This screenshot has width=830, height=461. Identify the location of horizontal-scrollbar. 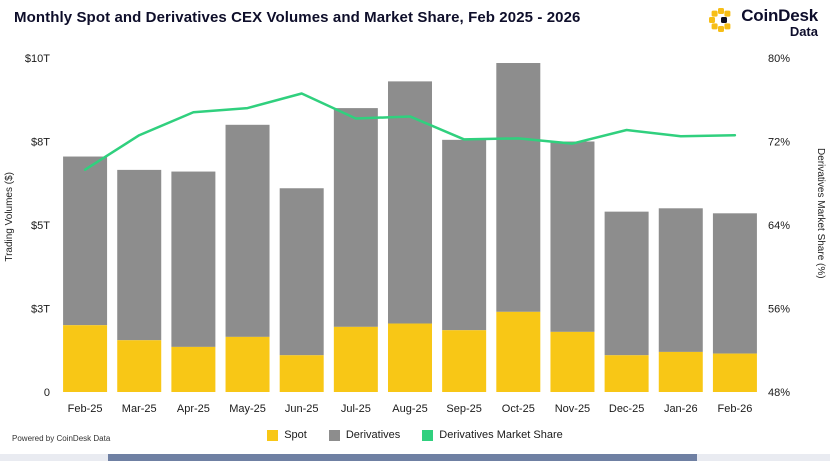
(415, 457).